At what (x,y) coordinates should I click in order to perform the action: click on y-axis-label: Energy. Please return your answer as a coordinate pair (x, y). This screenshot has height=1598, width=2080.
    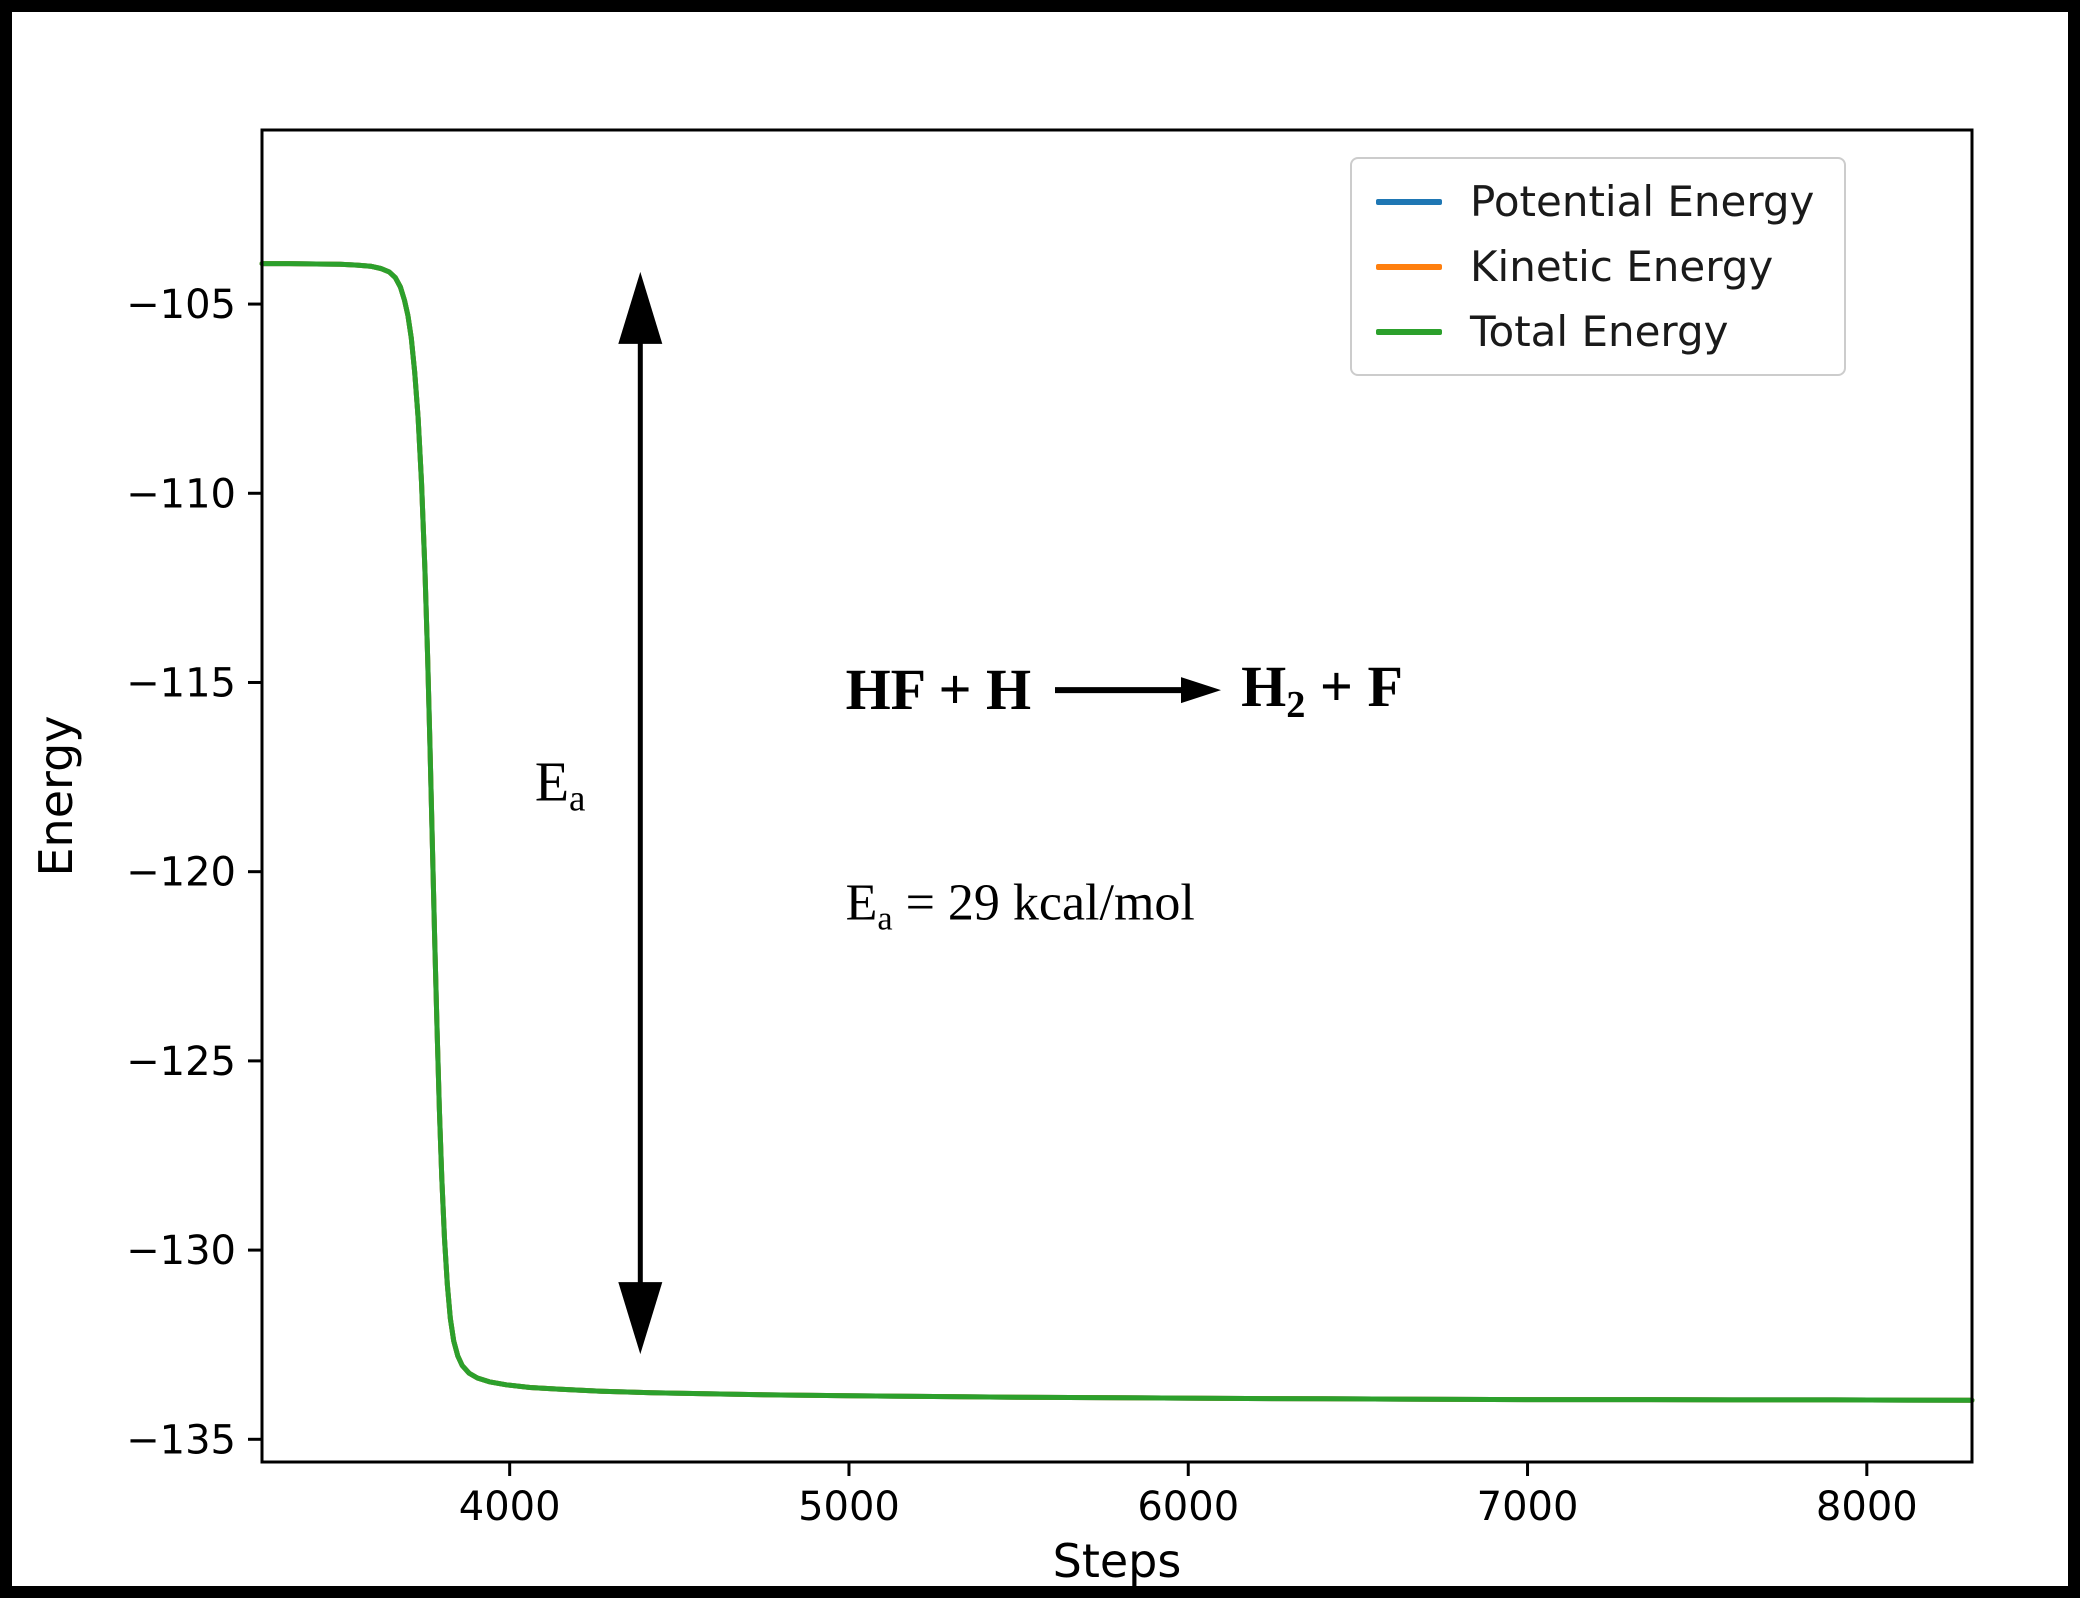
    Looking at the image, I should click on (56, 796).